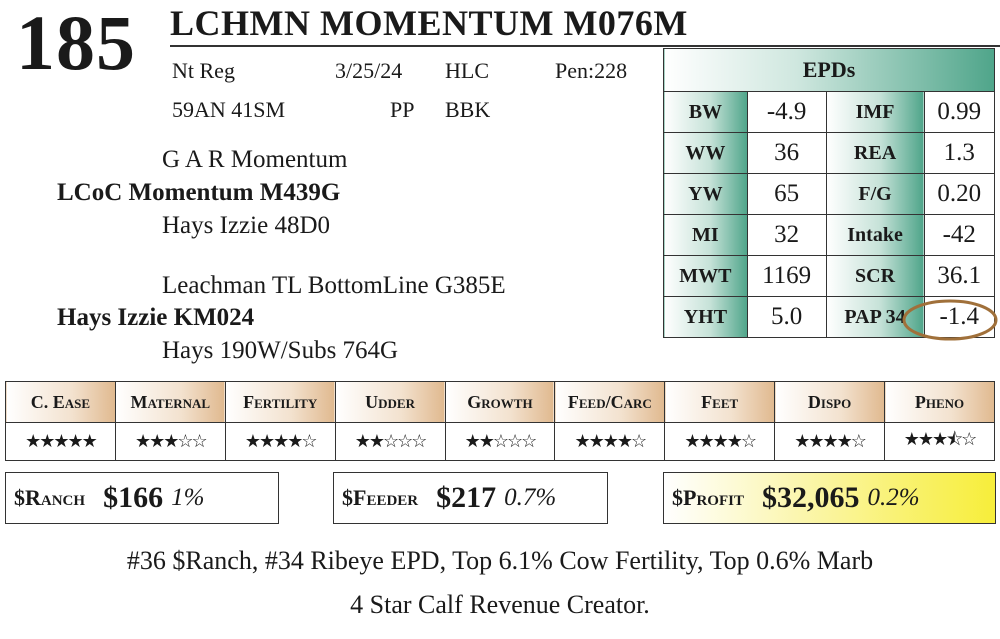 The width and height of the screenshot is (1000, 639). What do you see at coordinates (170, 402) in the screenshot?
I see `trait-name: Maternal` at bounding box center [170, 402].